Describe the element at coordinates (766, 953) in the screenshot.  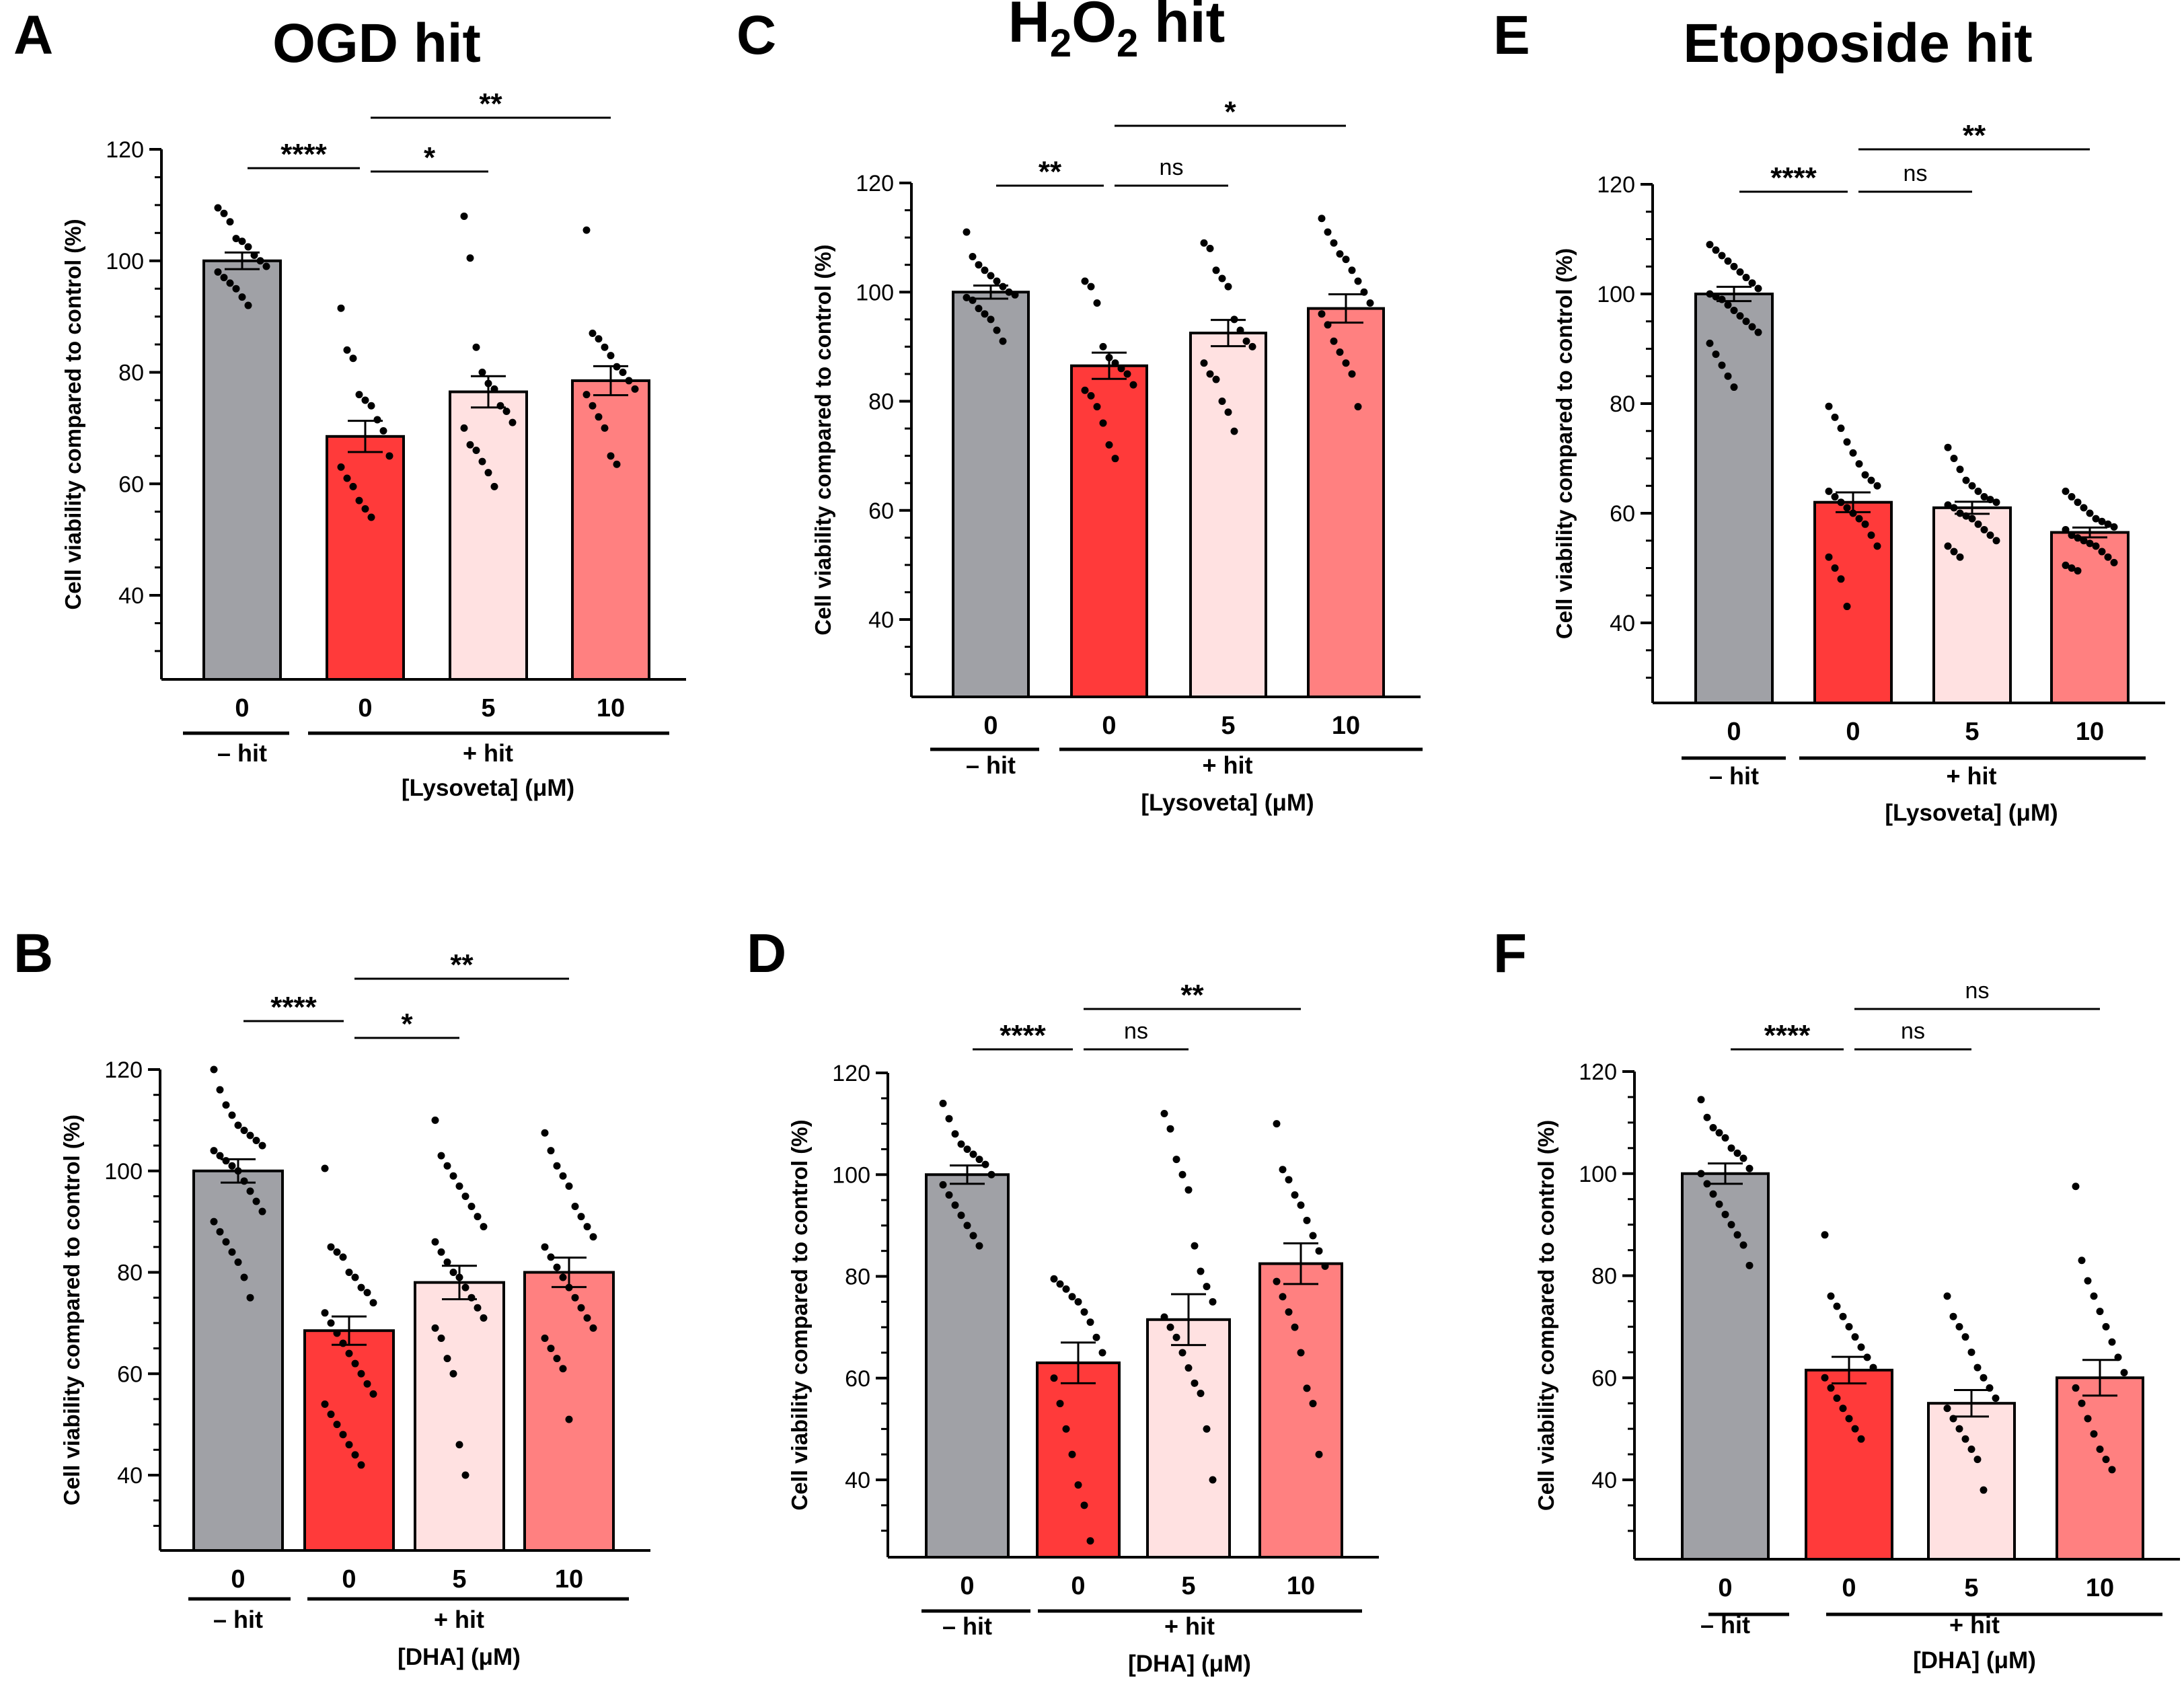
I see `panel-letter: D` at that location.